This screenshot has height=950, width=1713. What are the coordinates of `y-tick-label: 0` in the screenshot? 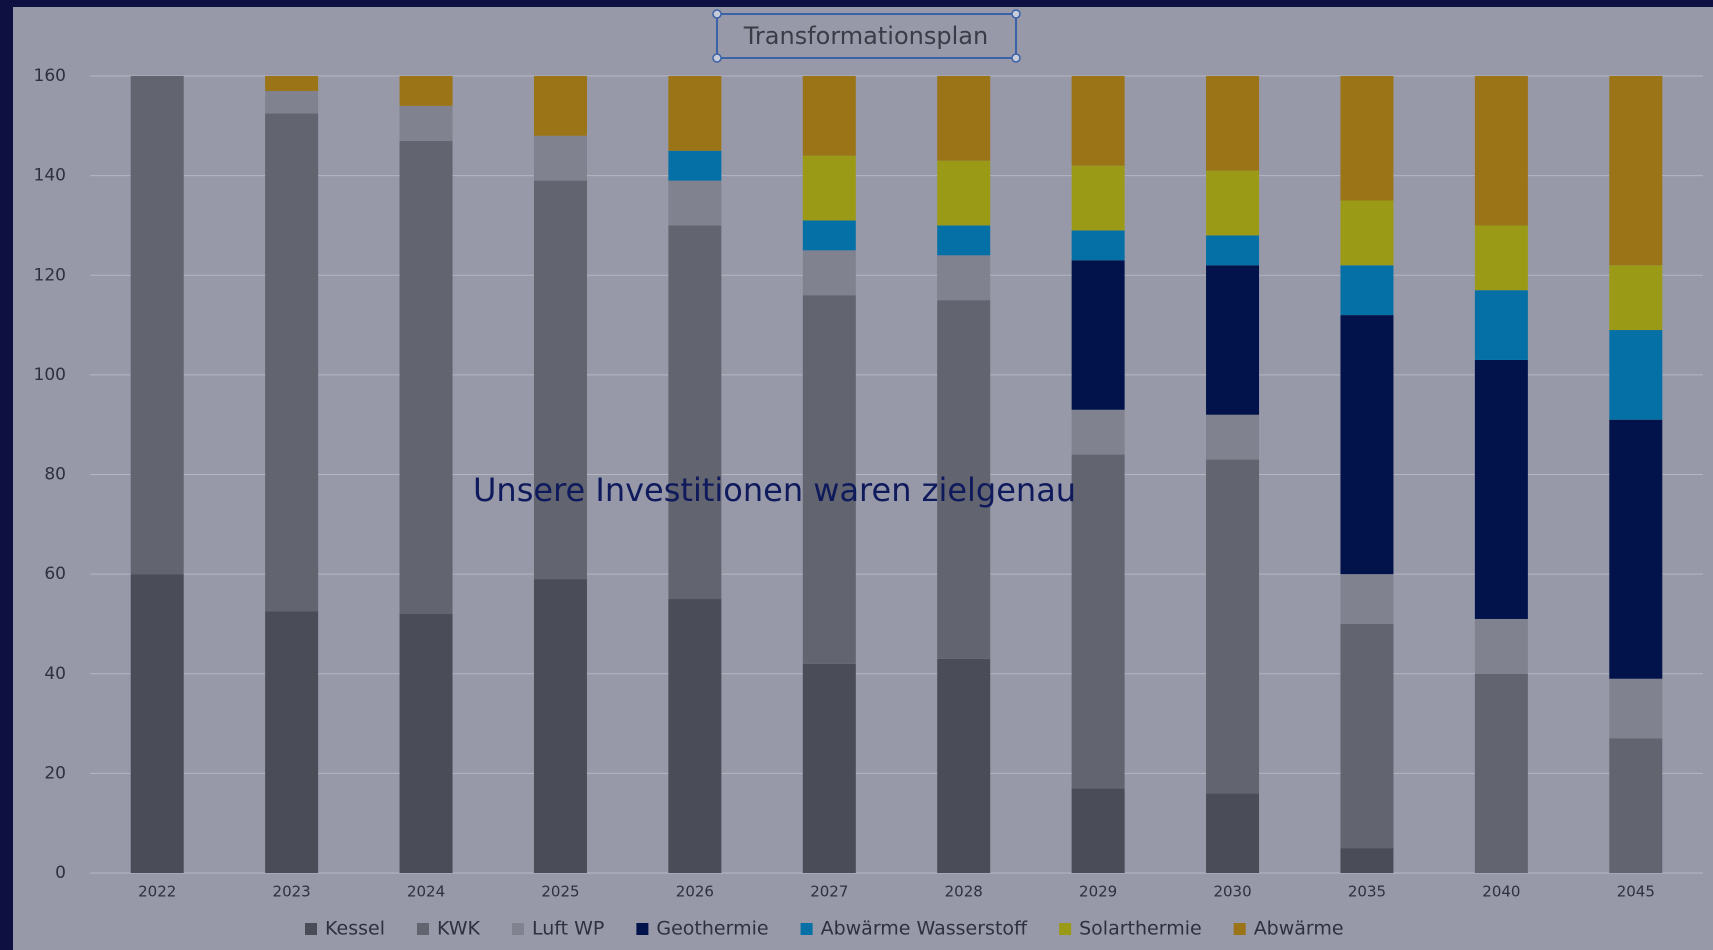 It's located at (60, 873).